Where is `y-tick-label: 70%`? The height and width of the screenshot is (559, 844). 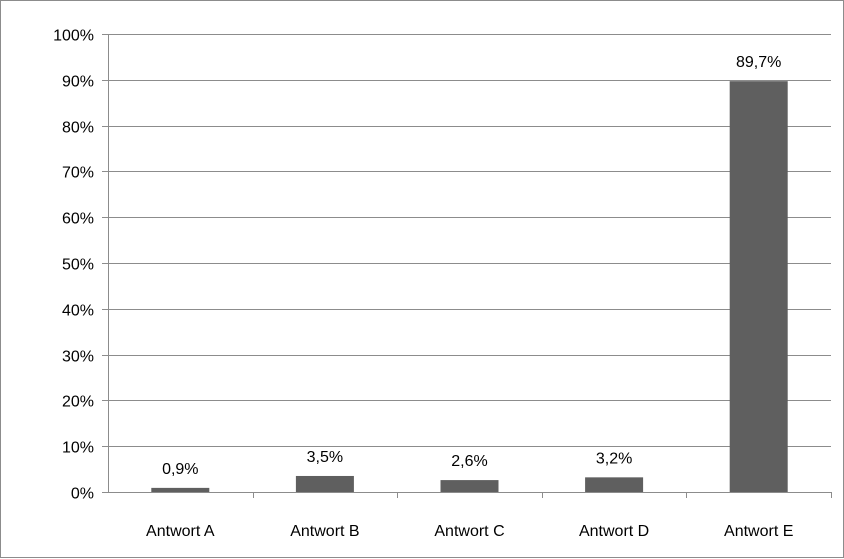
y-tick-label: 70% is located at coordinates (78, 173).